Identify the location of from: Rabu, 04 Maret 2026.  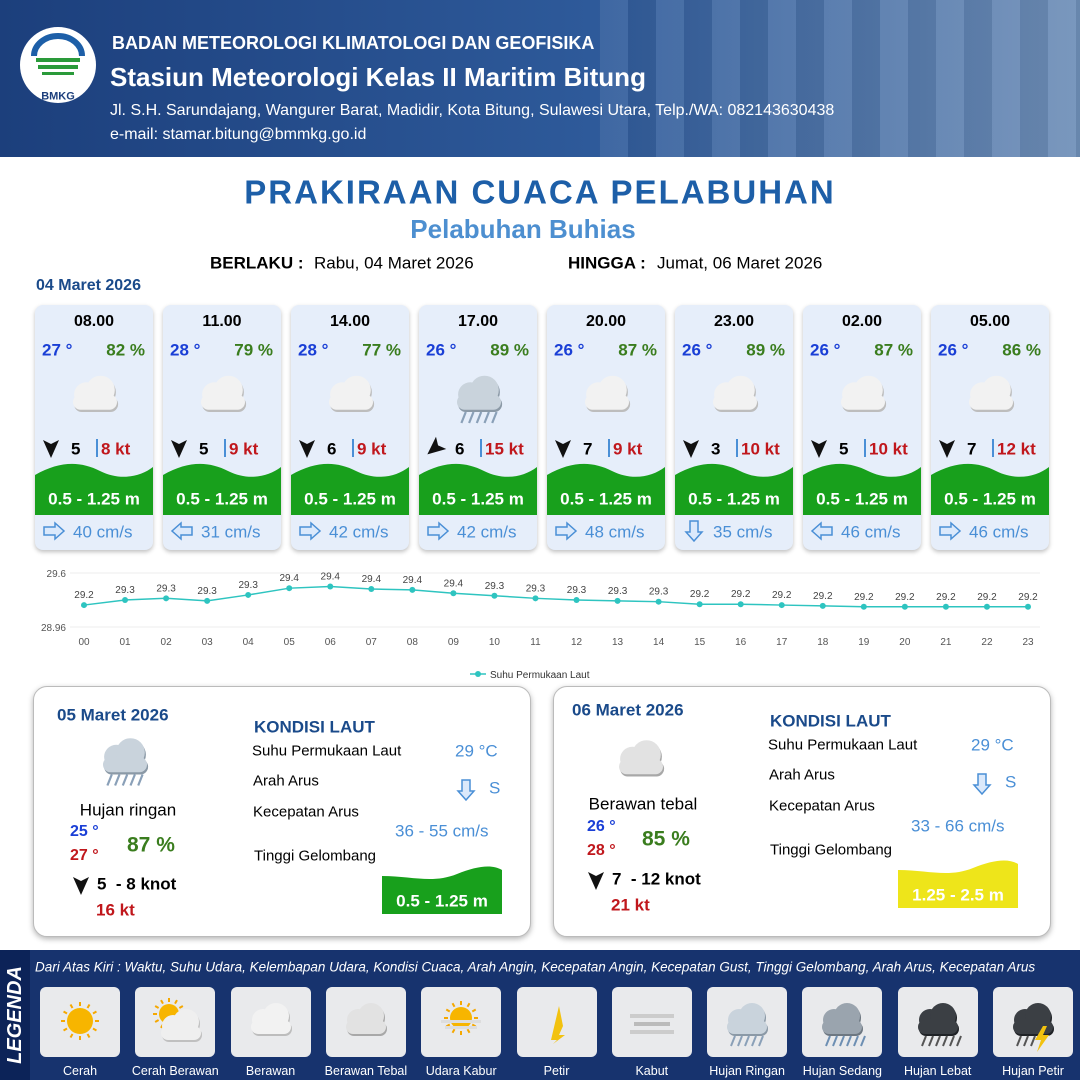
(394, 263).